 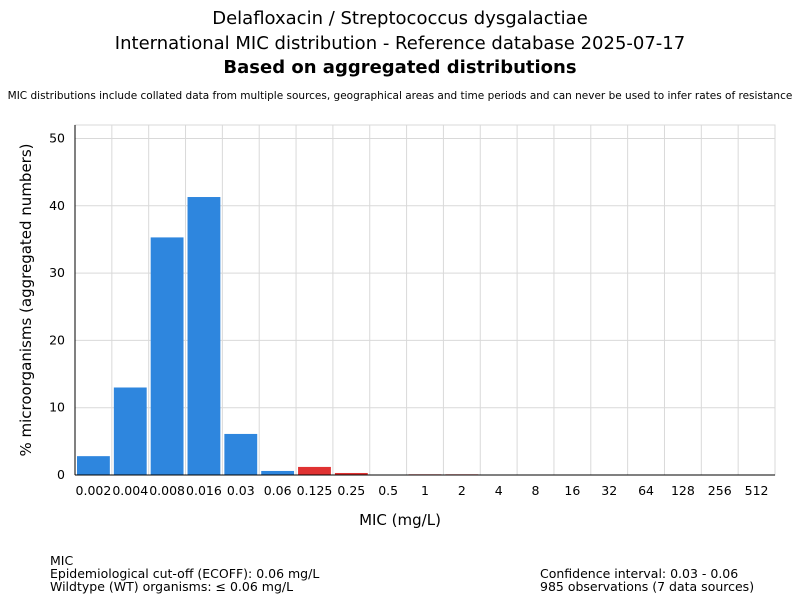 I want to click on y-tick-label: 20, so click(x=57, y=339).